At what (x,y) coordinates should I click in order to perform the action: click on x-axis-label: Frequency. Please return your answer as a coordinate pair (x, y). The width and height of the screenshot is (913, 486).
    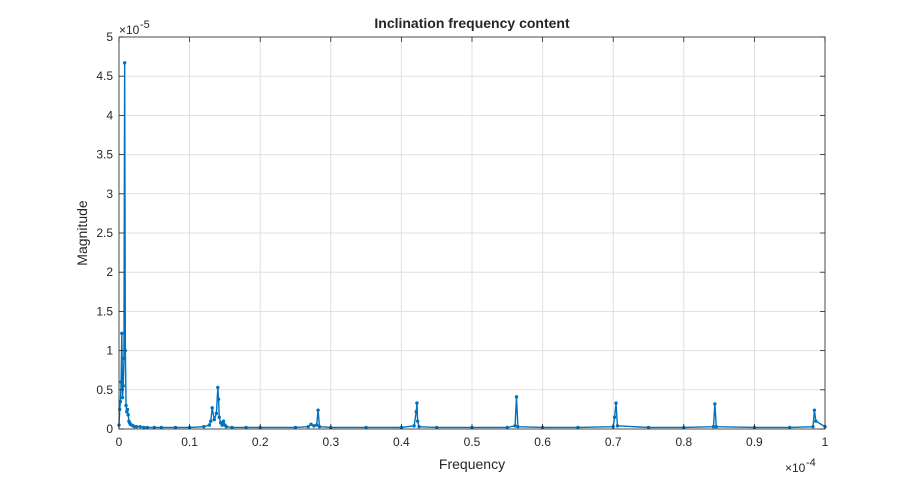
    Looking at the image, I should click on (472, 464).